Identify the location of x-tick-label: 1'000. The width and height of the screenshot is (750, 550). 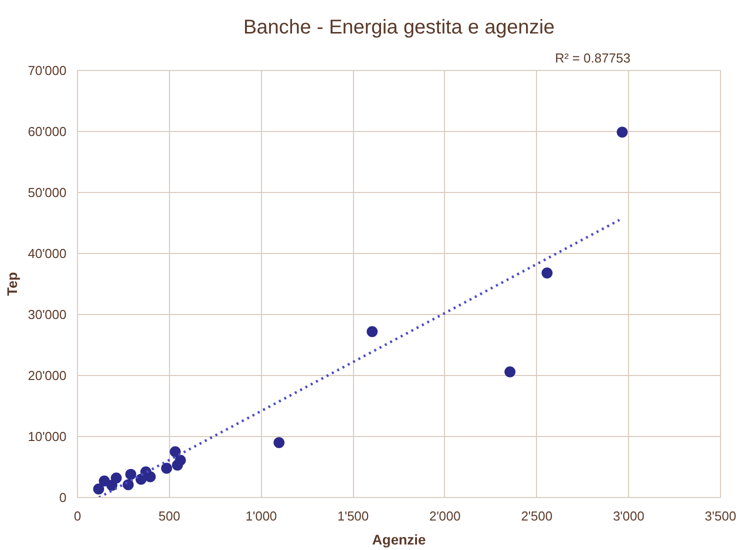
(261, 516).